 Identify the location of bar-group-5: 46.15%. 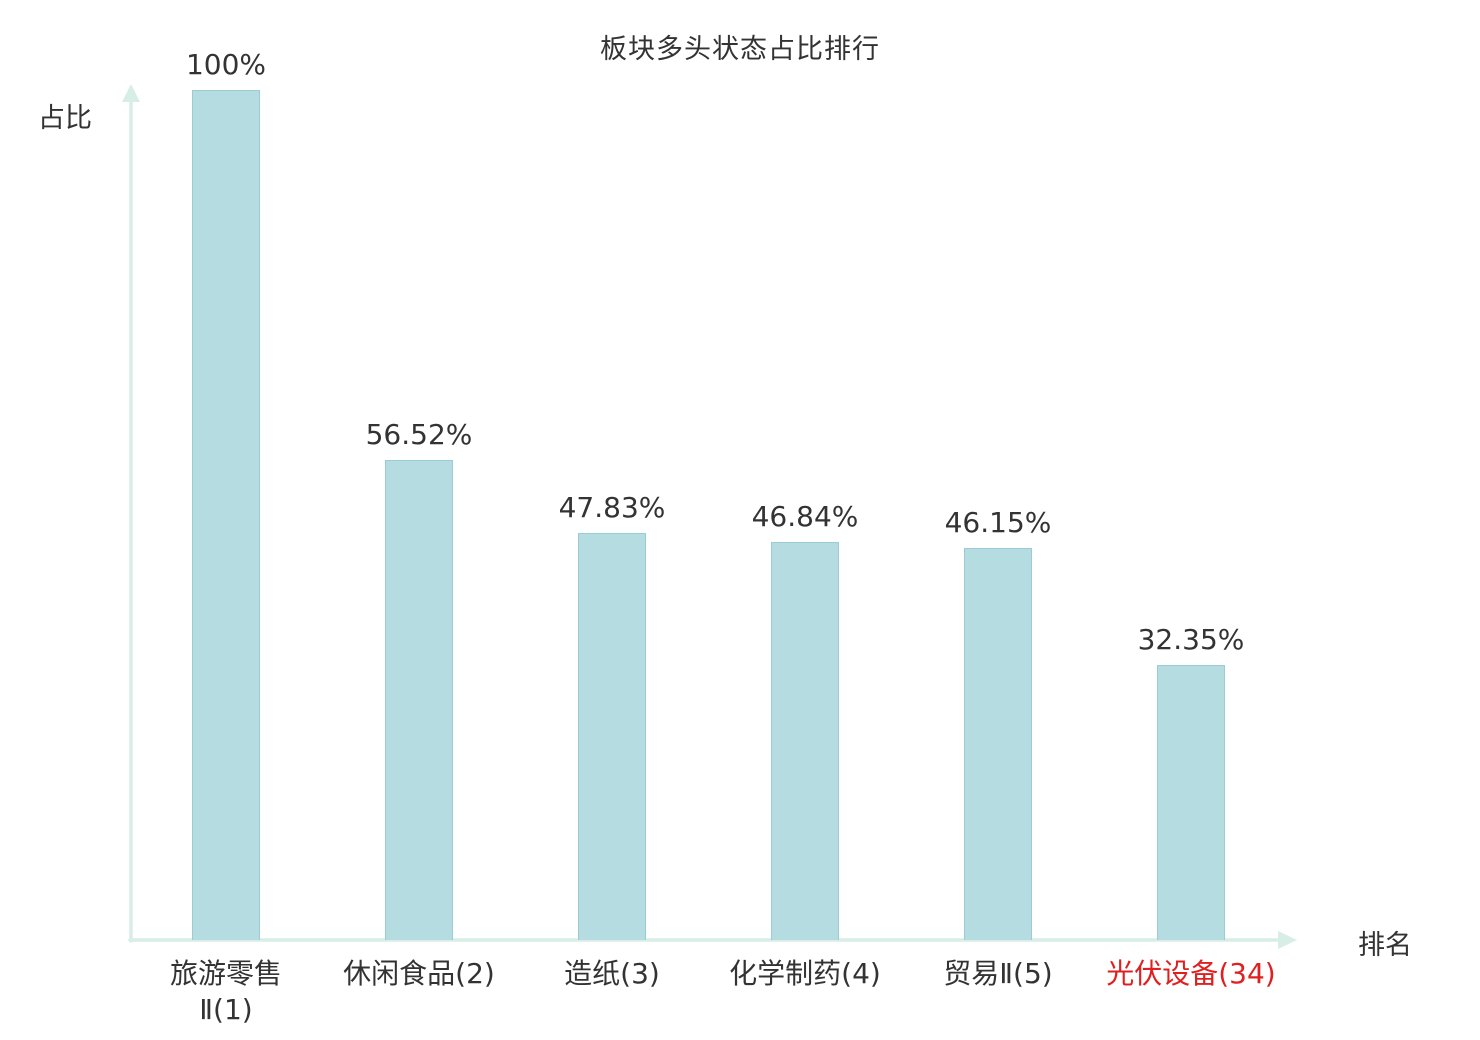
(998, 723).